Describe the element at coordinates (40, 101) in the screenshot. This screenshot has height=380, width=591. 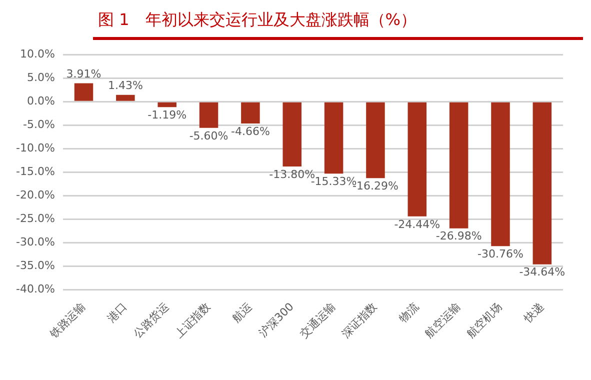
I see `y-tick-label: 0.0%` at that location.